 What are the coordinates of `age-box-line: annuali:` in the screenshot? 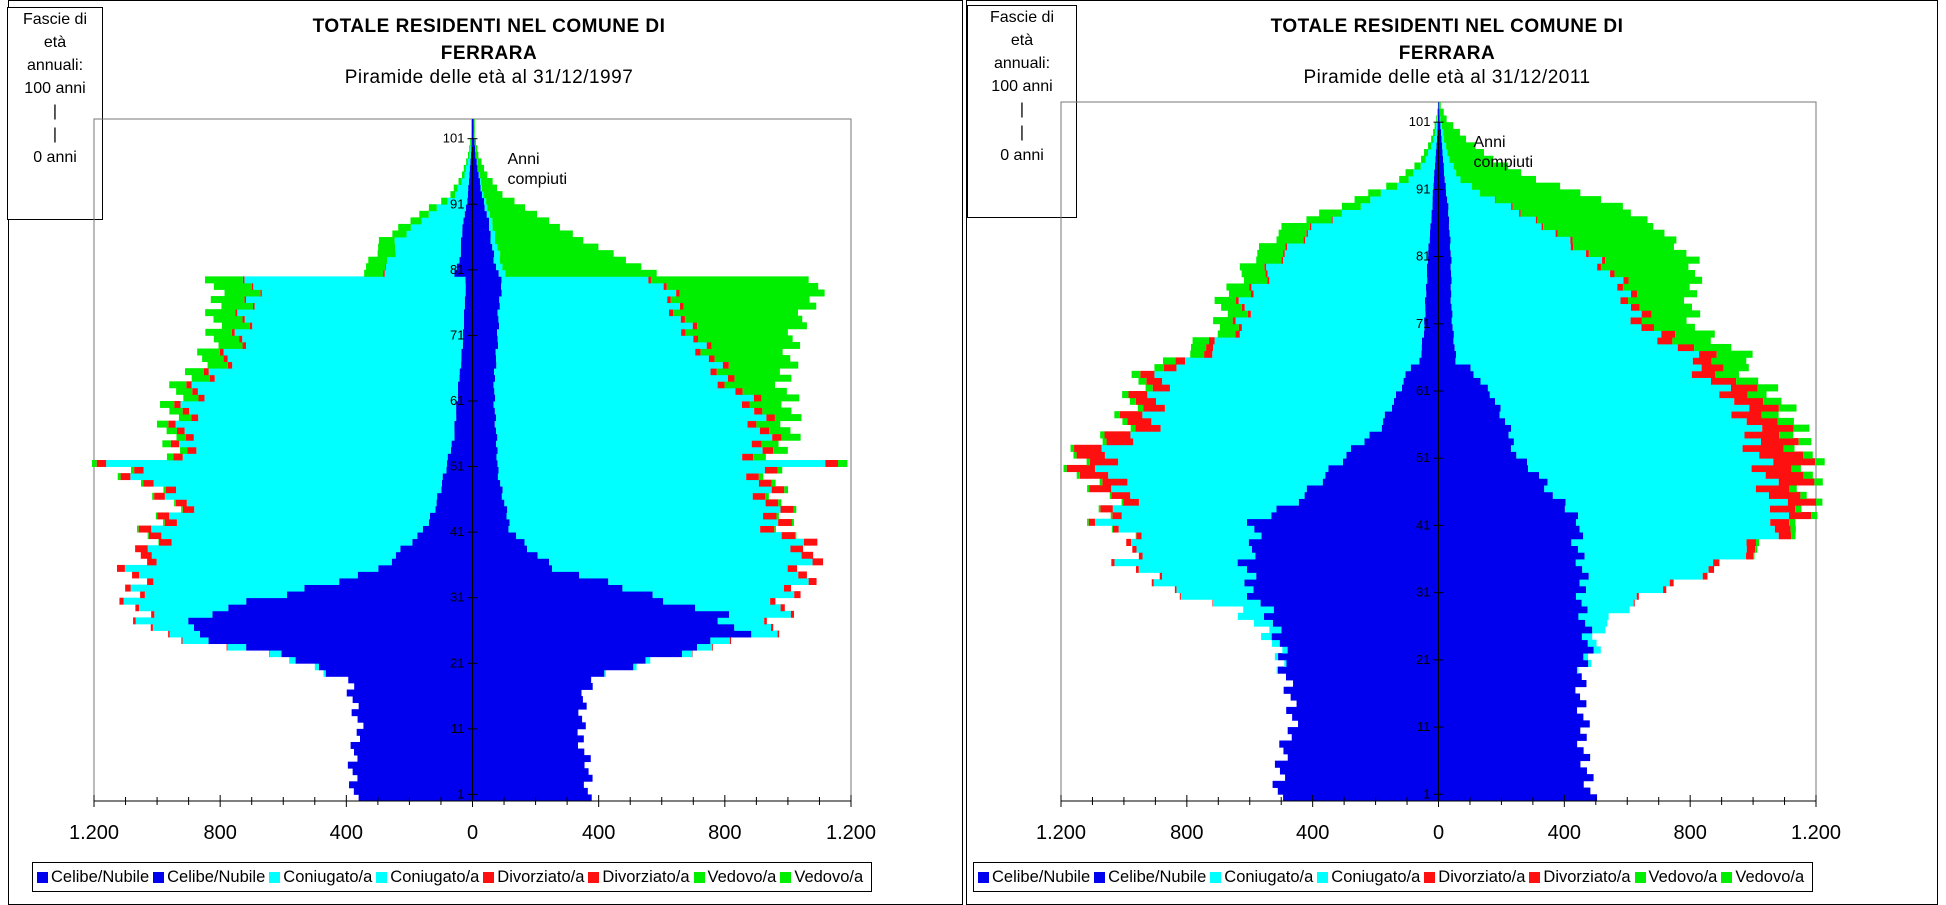 It's located at (1022, 63).